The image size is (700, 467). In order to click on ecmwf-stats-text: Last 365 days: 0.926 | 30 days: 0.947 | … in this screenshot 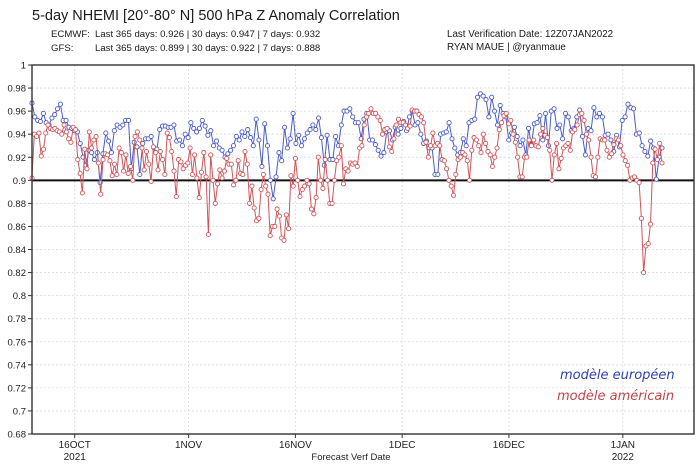, I will do `click(208, 34)`.